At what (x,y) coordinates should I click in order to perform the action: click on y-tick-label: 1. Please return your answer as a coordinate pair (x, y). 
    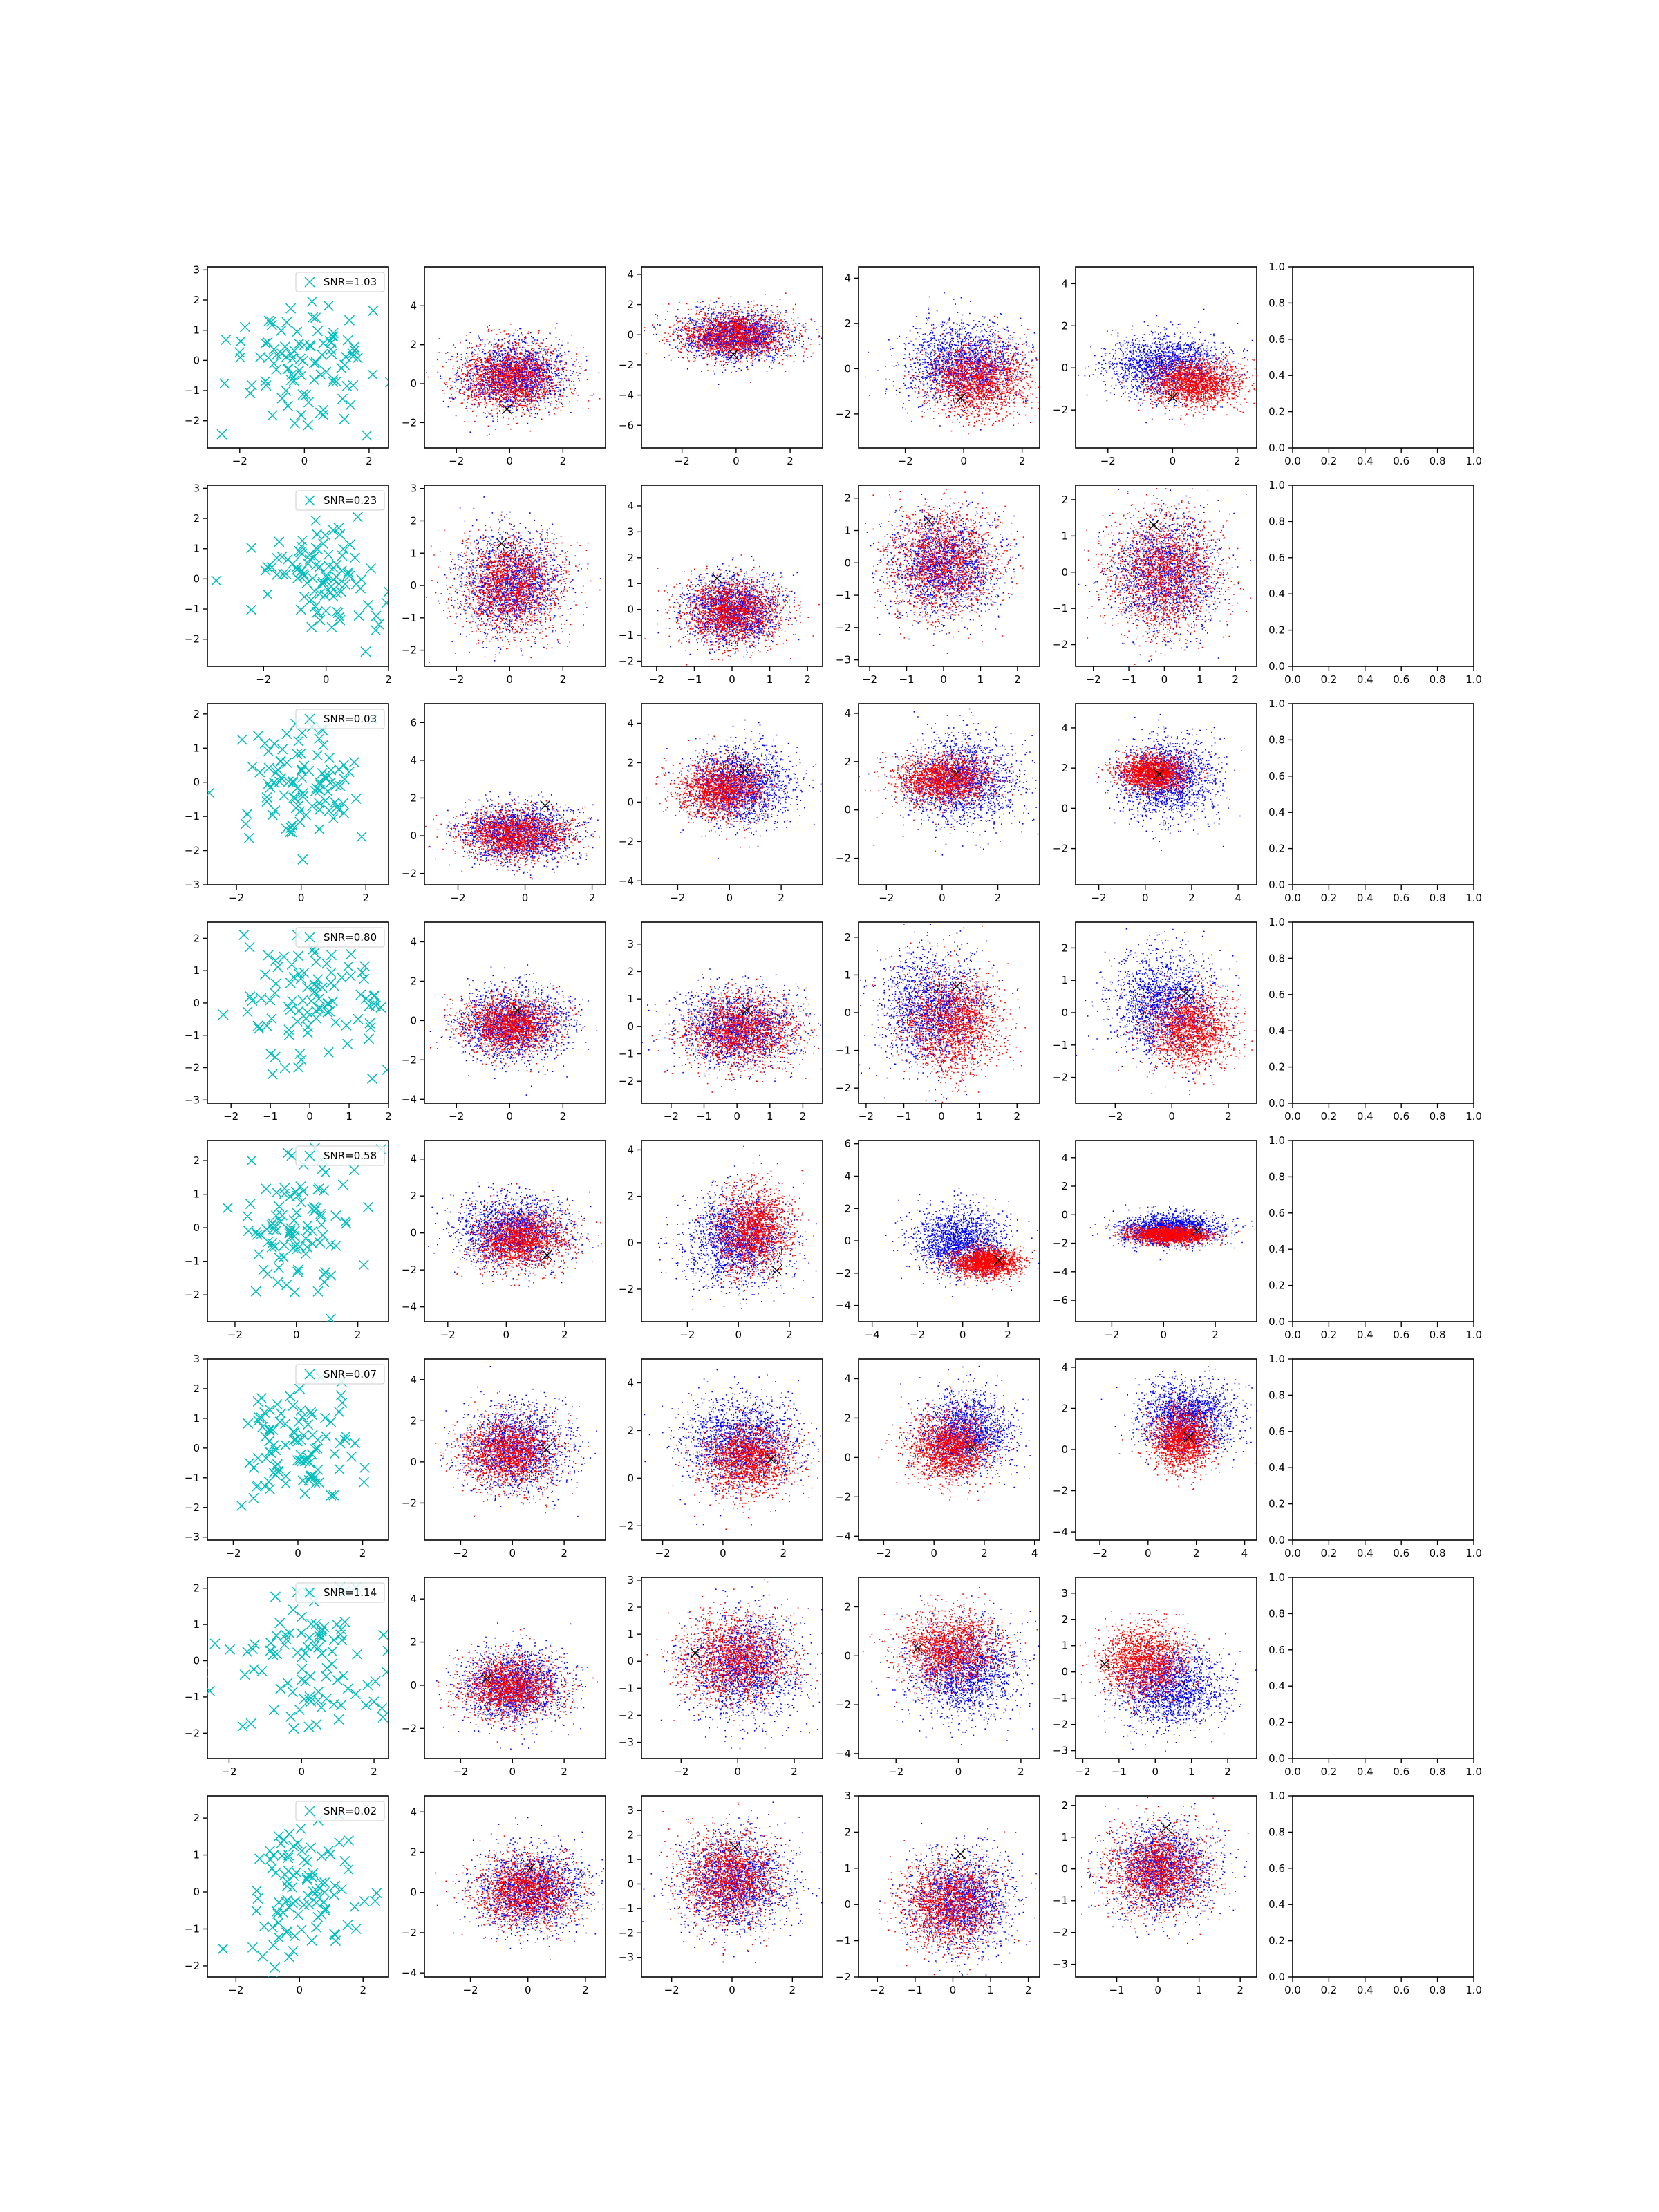
    Looking at the image, I should click on (630, 1859).